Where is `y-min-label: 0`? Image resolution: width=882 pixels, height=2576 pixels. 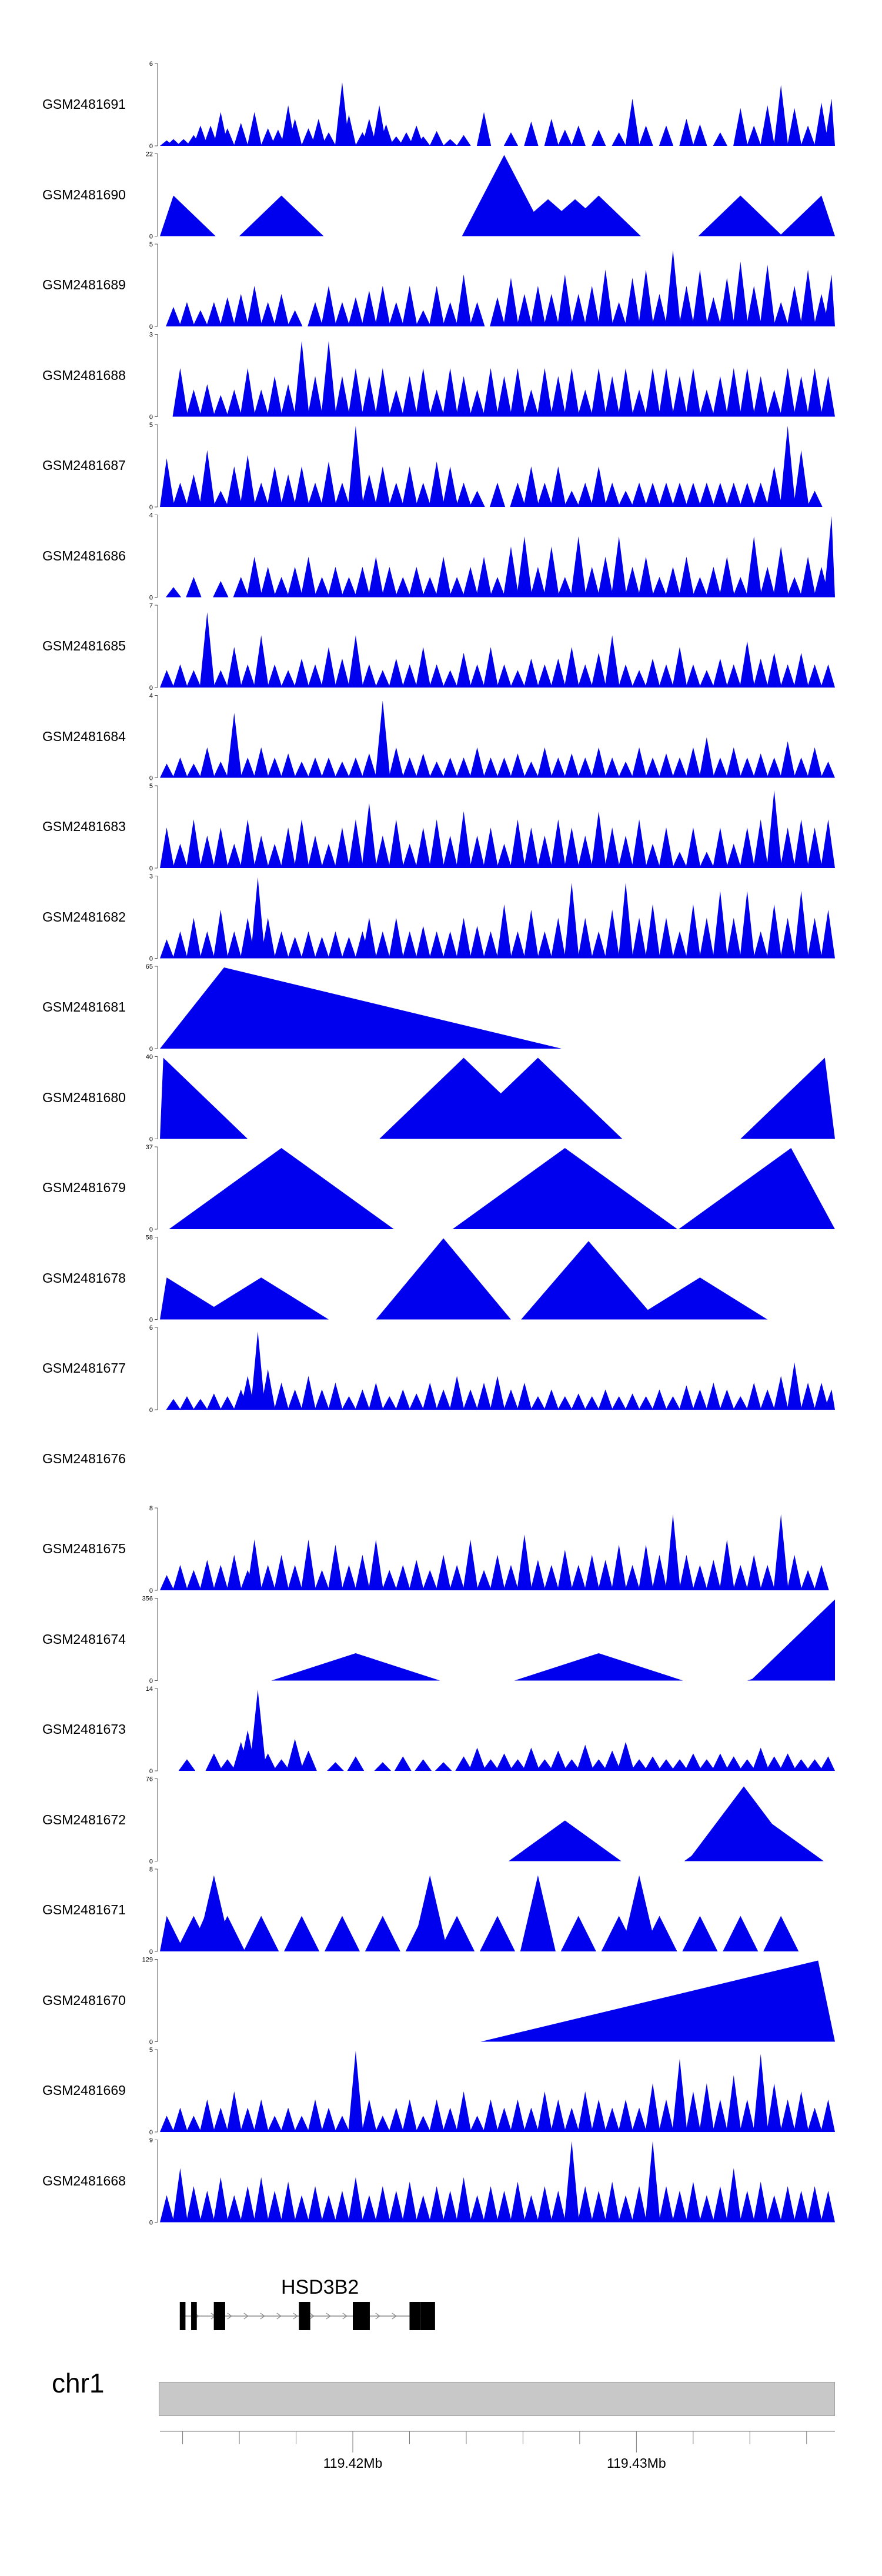 y-min-label: 0 is located at coordinates (151, 1590).